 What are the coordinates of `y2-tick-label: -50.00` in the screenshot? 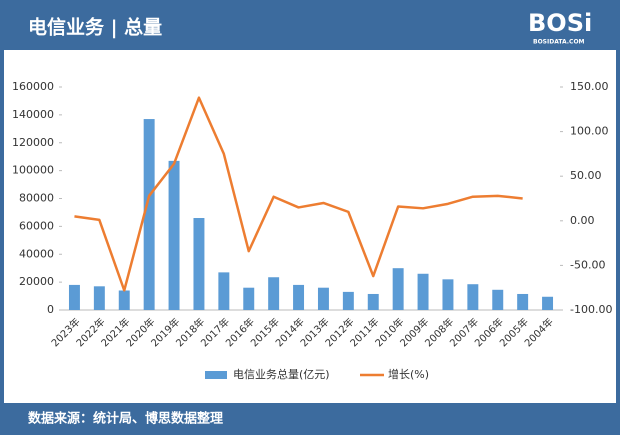 It's located at (587, 264).